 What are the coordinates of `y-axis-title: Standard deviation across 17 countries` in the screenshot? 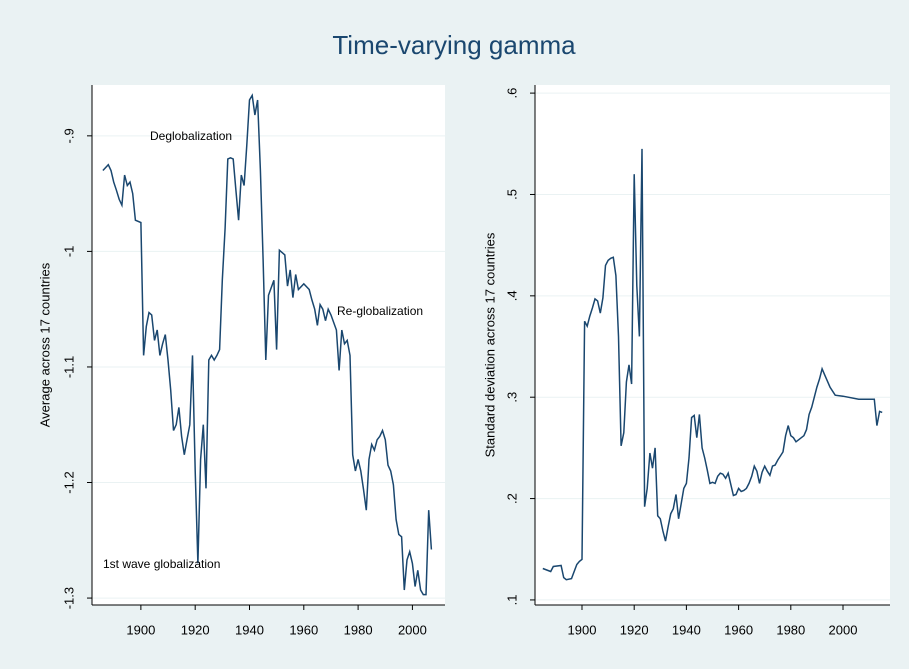 It's located at (489, 344).